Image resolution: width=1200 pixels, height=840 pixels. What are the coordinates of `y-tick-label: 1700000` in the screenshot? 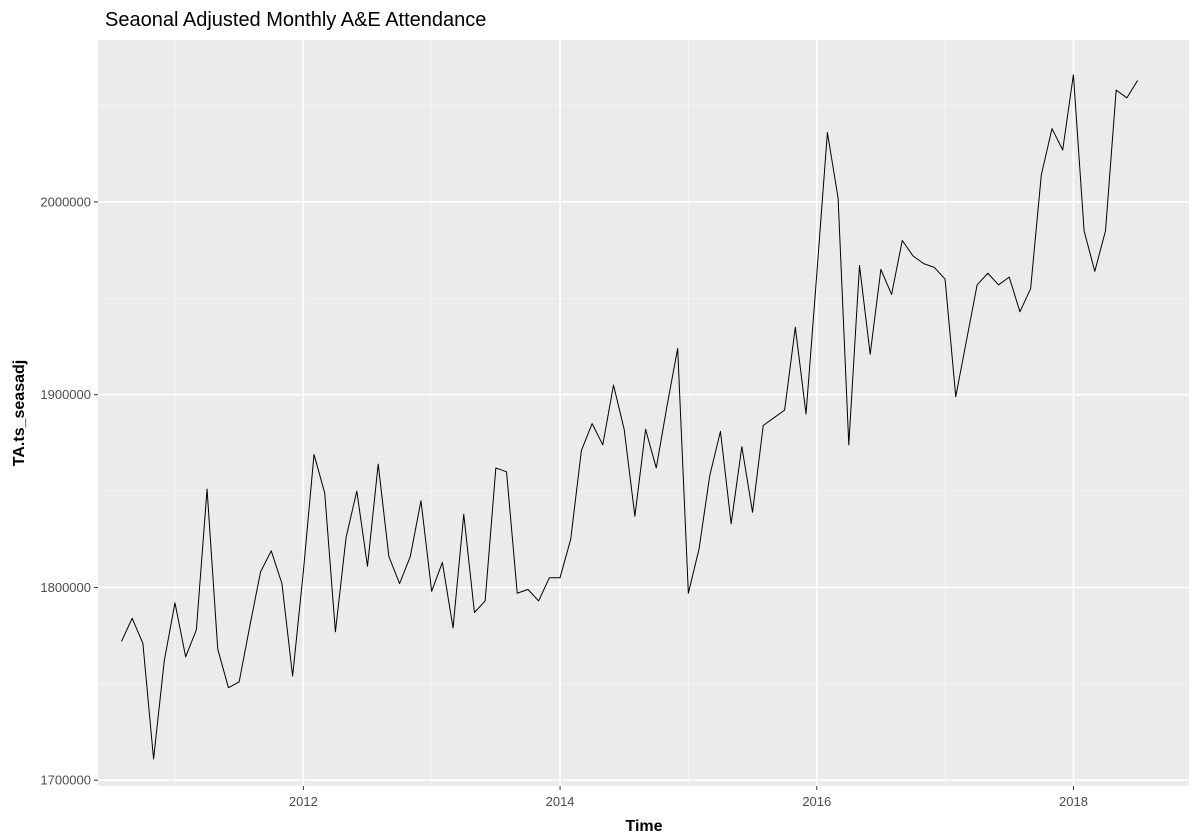 It's located at (65, 780).